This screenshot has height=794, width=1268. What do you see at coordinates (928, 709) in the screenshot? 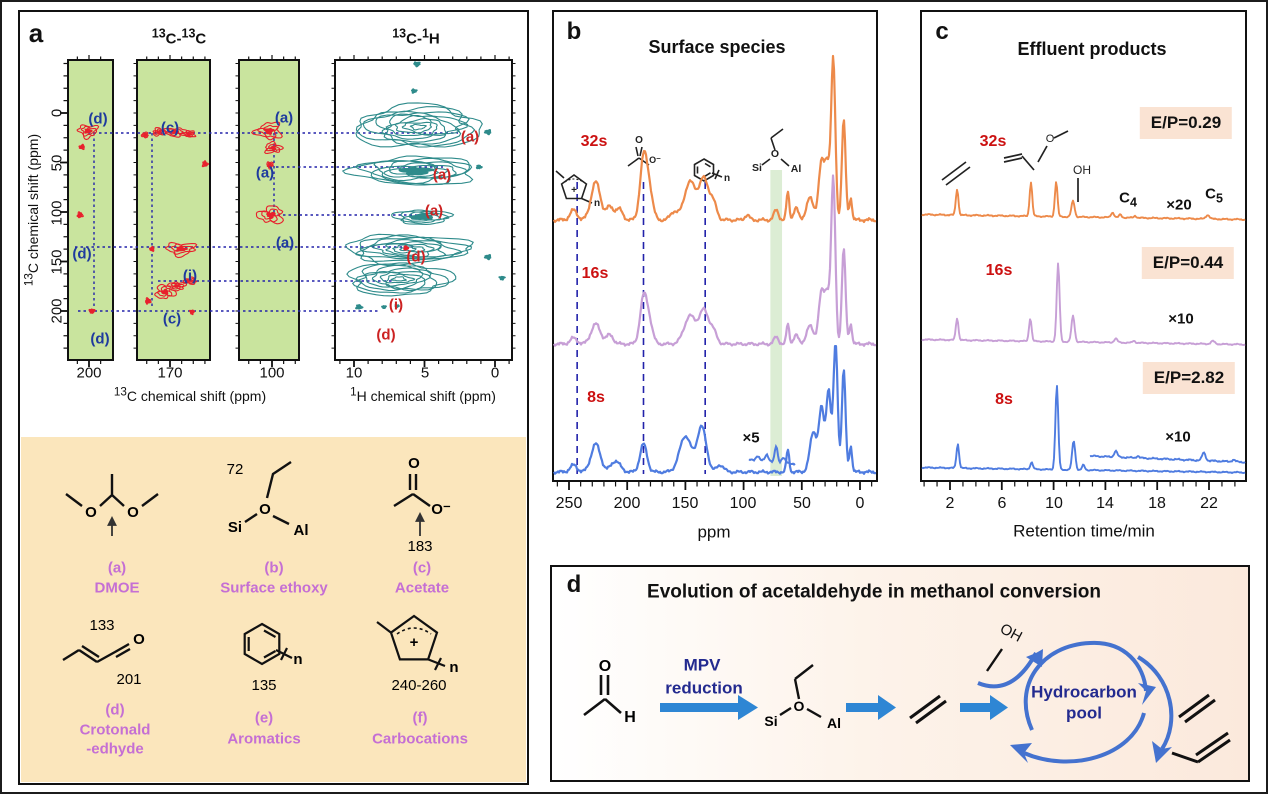
I see `ethylene-intermediate` at bounding box center [928, 709].